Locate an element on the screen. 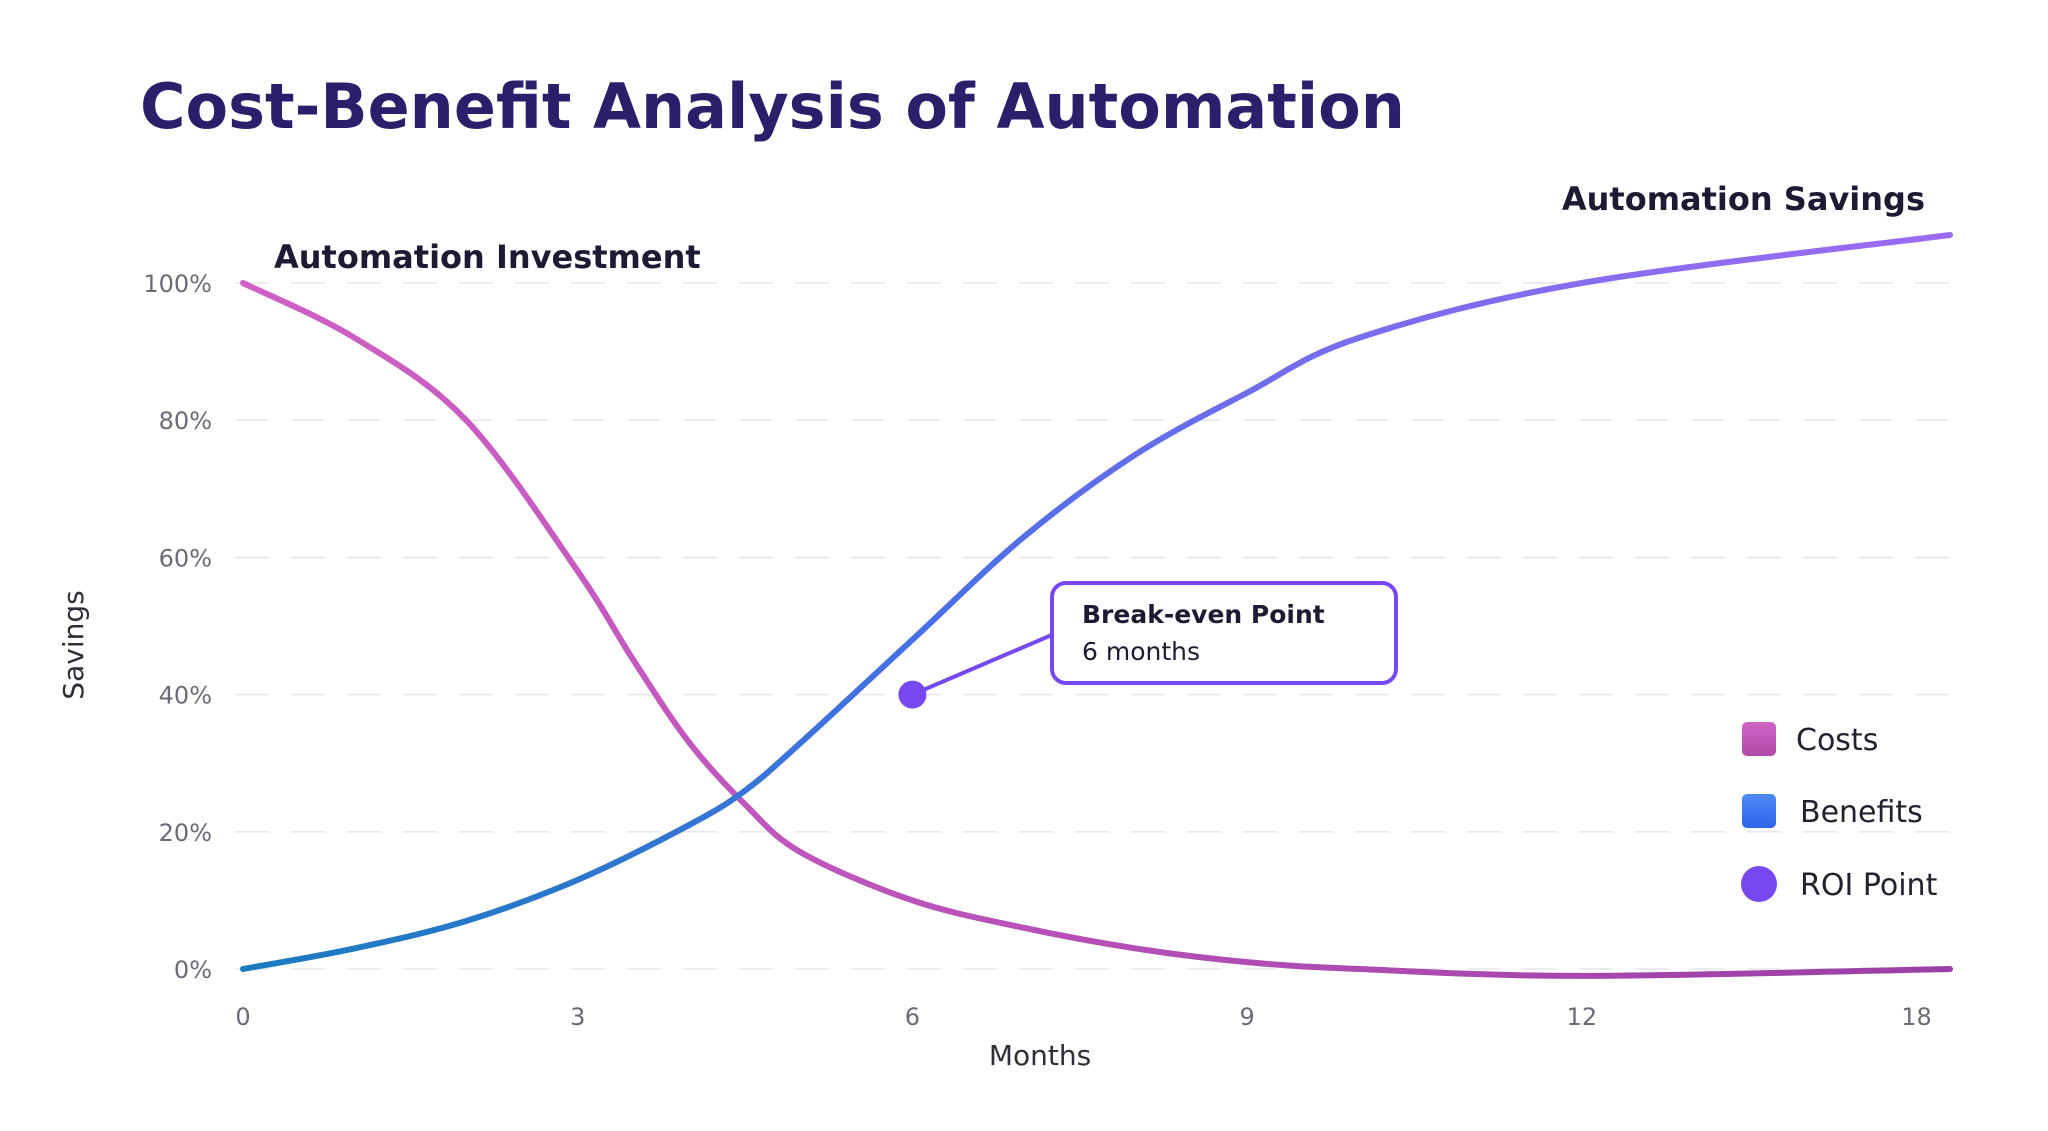  callout-box is located at coordinates (1224, 633).